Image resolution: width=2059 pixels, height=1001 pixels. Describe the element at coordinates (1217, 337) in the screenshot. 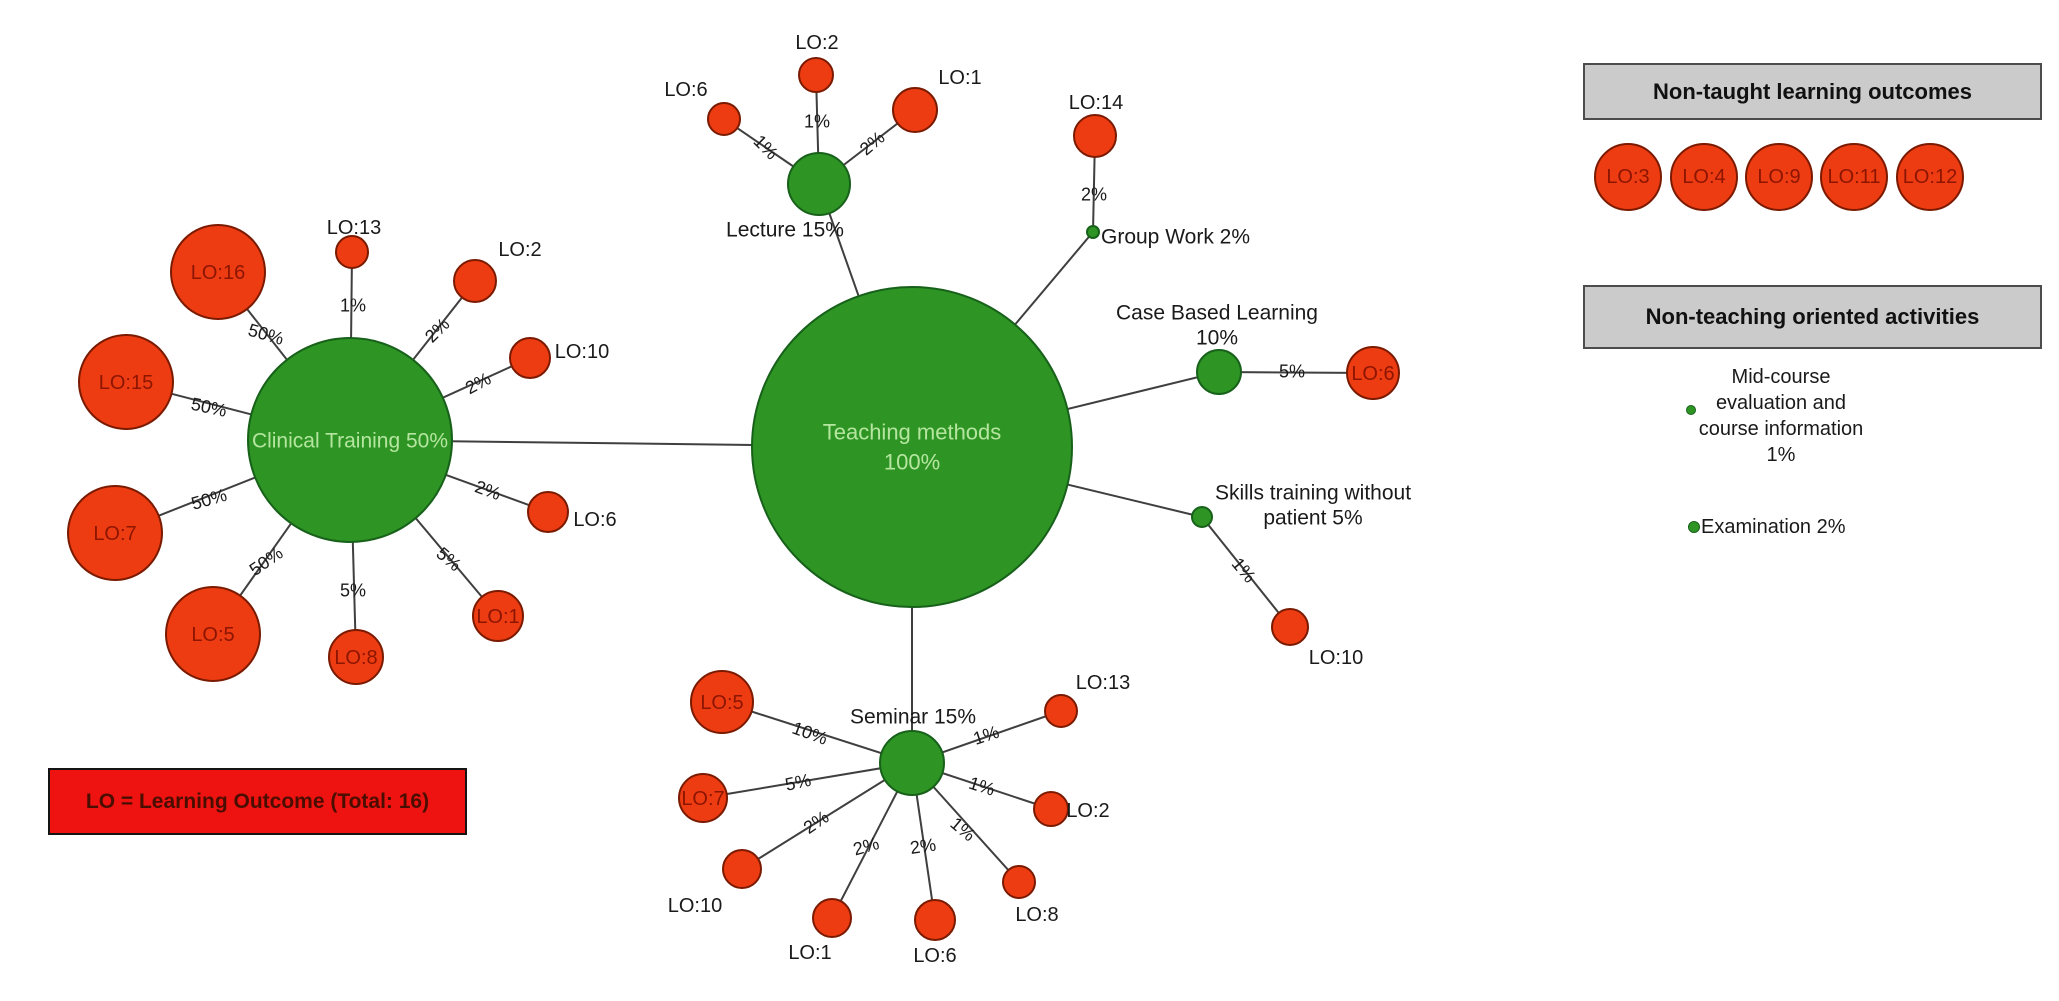

I see `method-label-case-based-learning: 10%` at that location.